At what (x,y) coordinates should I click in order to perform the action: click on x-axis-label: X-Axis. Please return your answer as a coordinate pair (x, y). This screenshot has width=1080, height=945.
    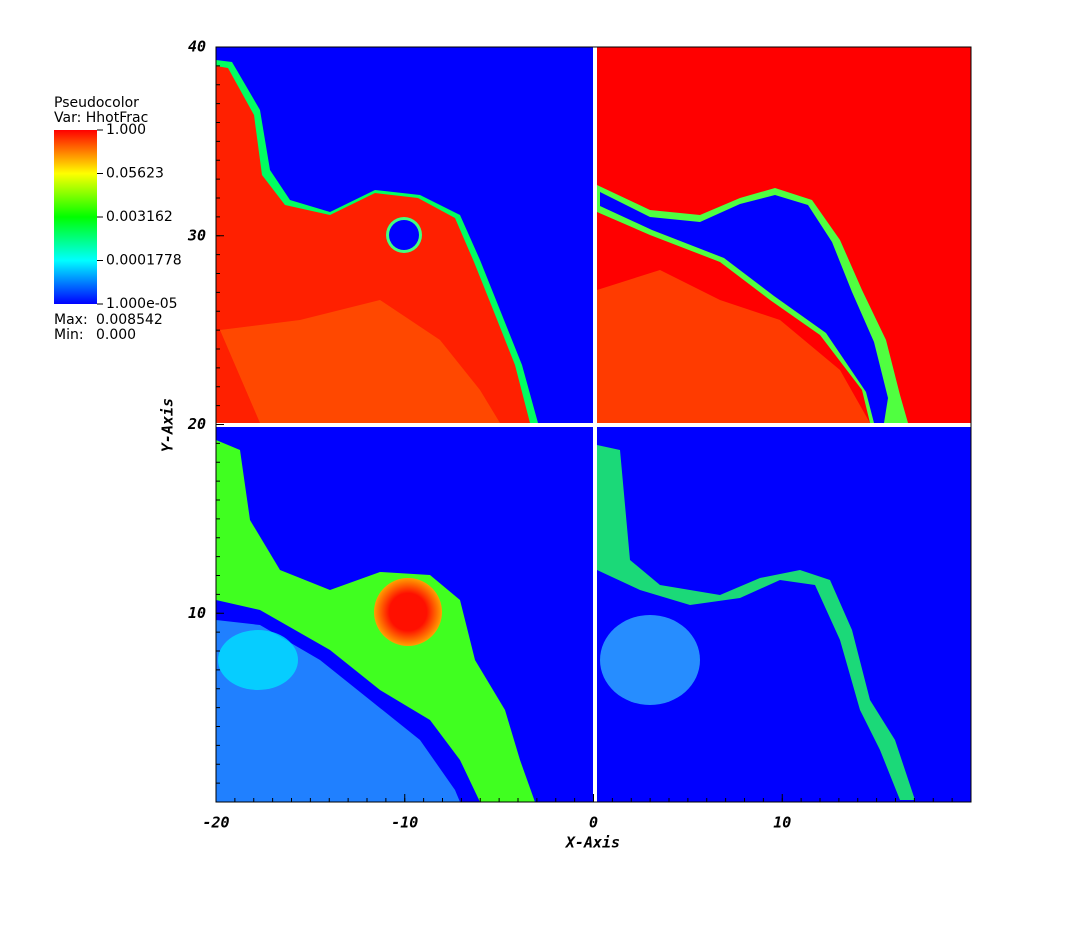
    Looking at the image, I should click on (592, 843).